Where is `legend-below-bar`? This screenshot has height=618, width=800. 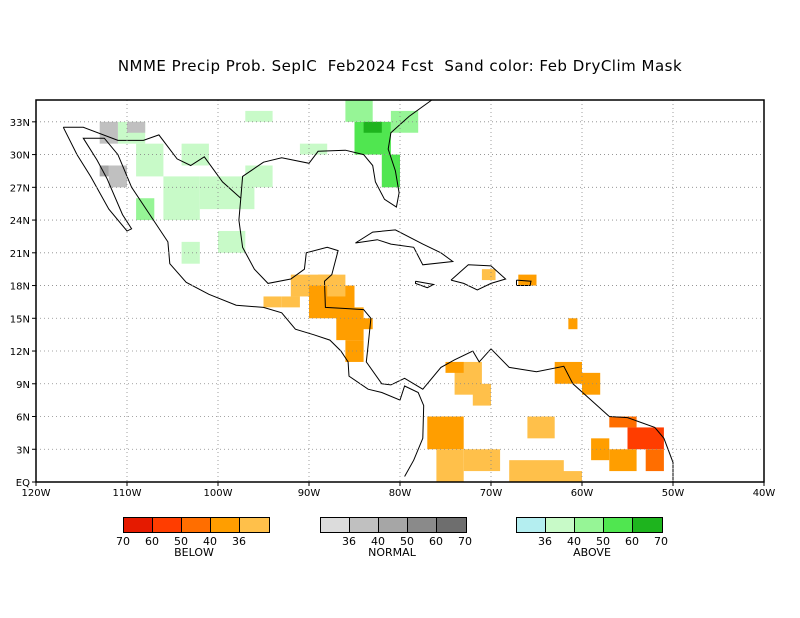 legend-below-bar is located at coordinates (196, 525).